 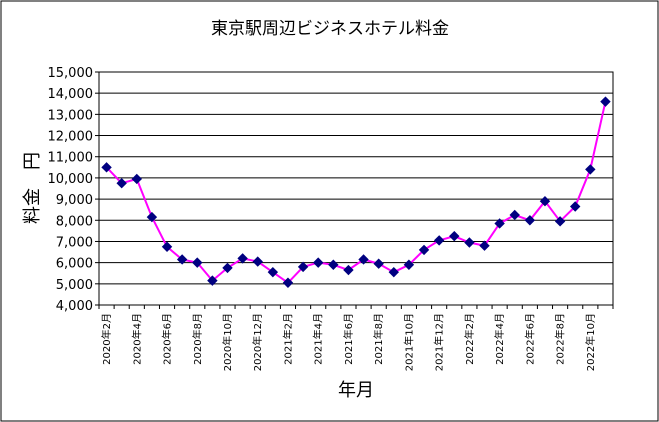 What do you see at coordinates (197, 339) in the screenshot?
I see `x-tick-label: 2020年8月` at bounding box center [197, 339].